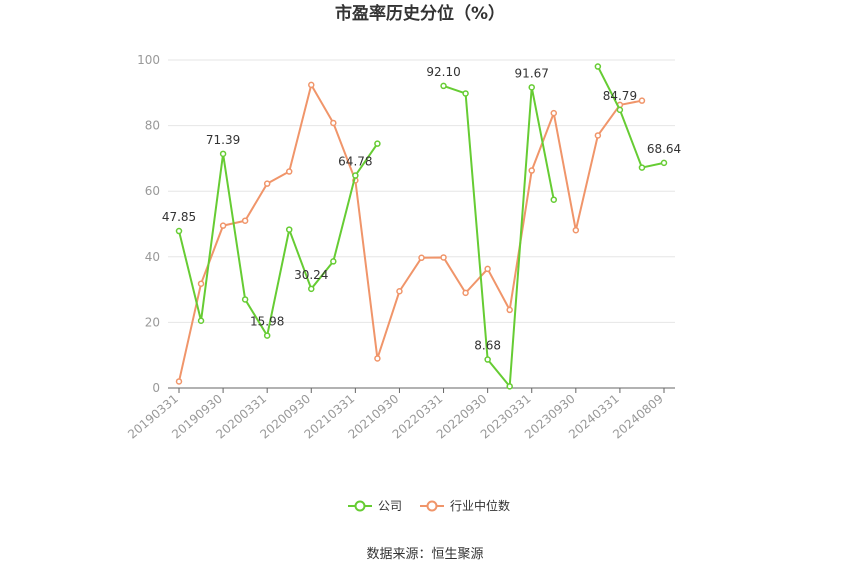  What do you see at coordinates (311, 275) in the screenshot?
I see `data-label: 30.24` at bounding box center [311, 275].